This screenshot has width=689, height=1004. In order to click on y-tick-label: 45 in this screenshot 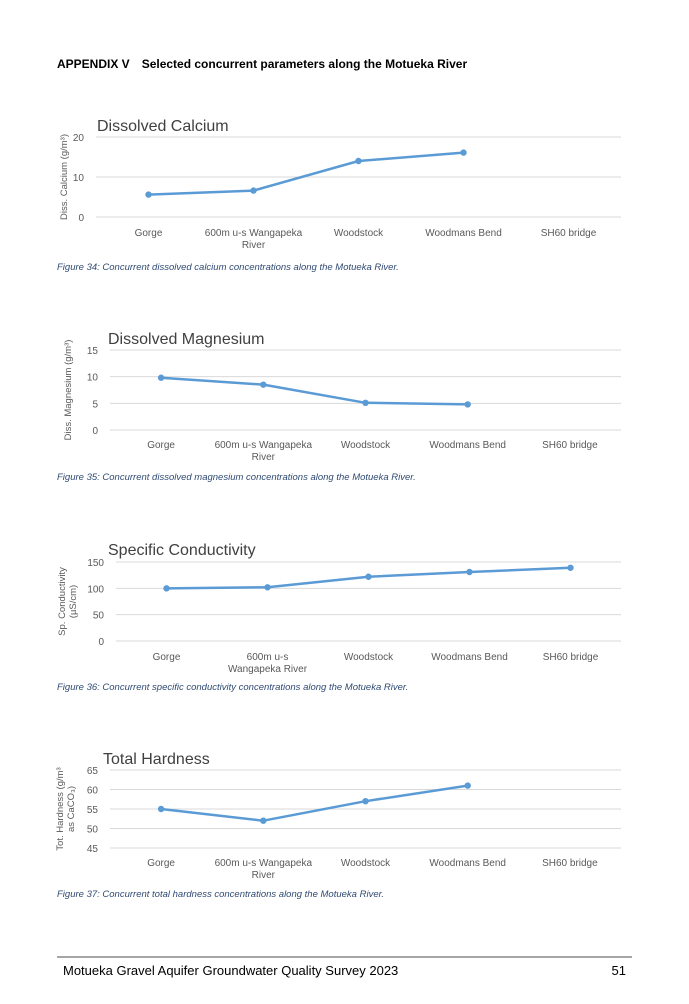, I will do `click(93, 849)`.